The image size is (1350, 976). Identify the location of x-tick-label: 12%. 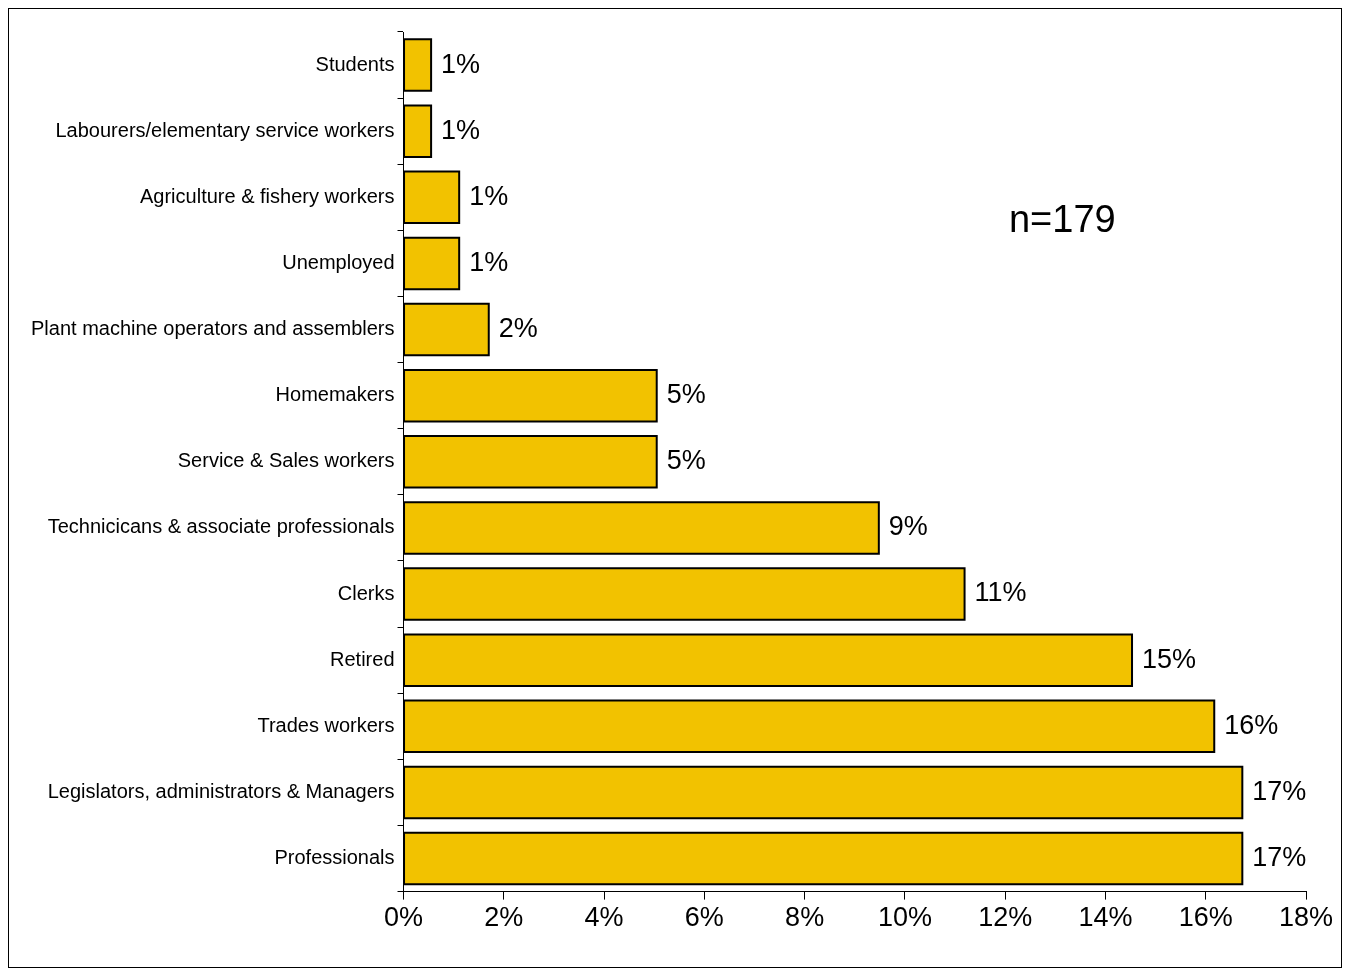
(1005, 917).